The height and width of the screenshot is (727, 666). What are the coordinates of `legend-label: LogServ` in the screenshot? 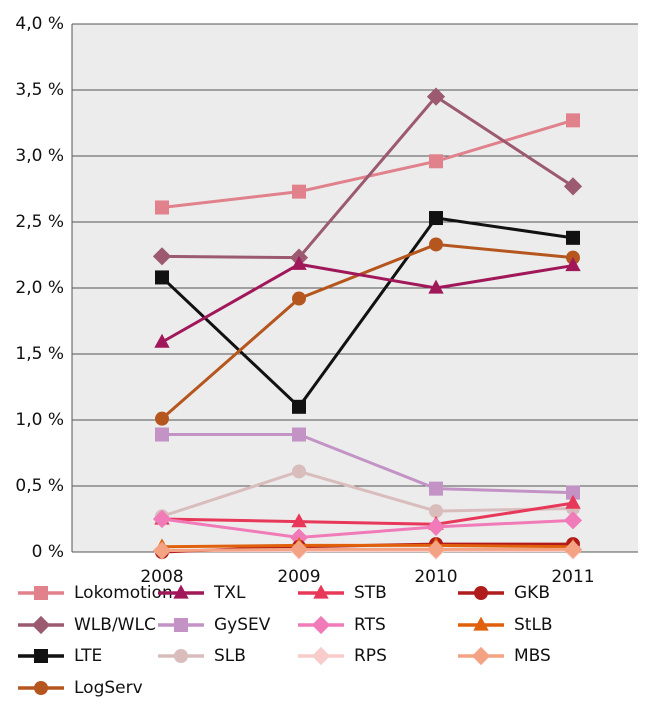 It's located at (108, 688).